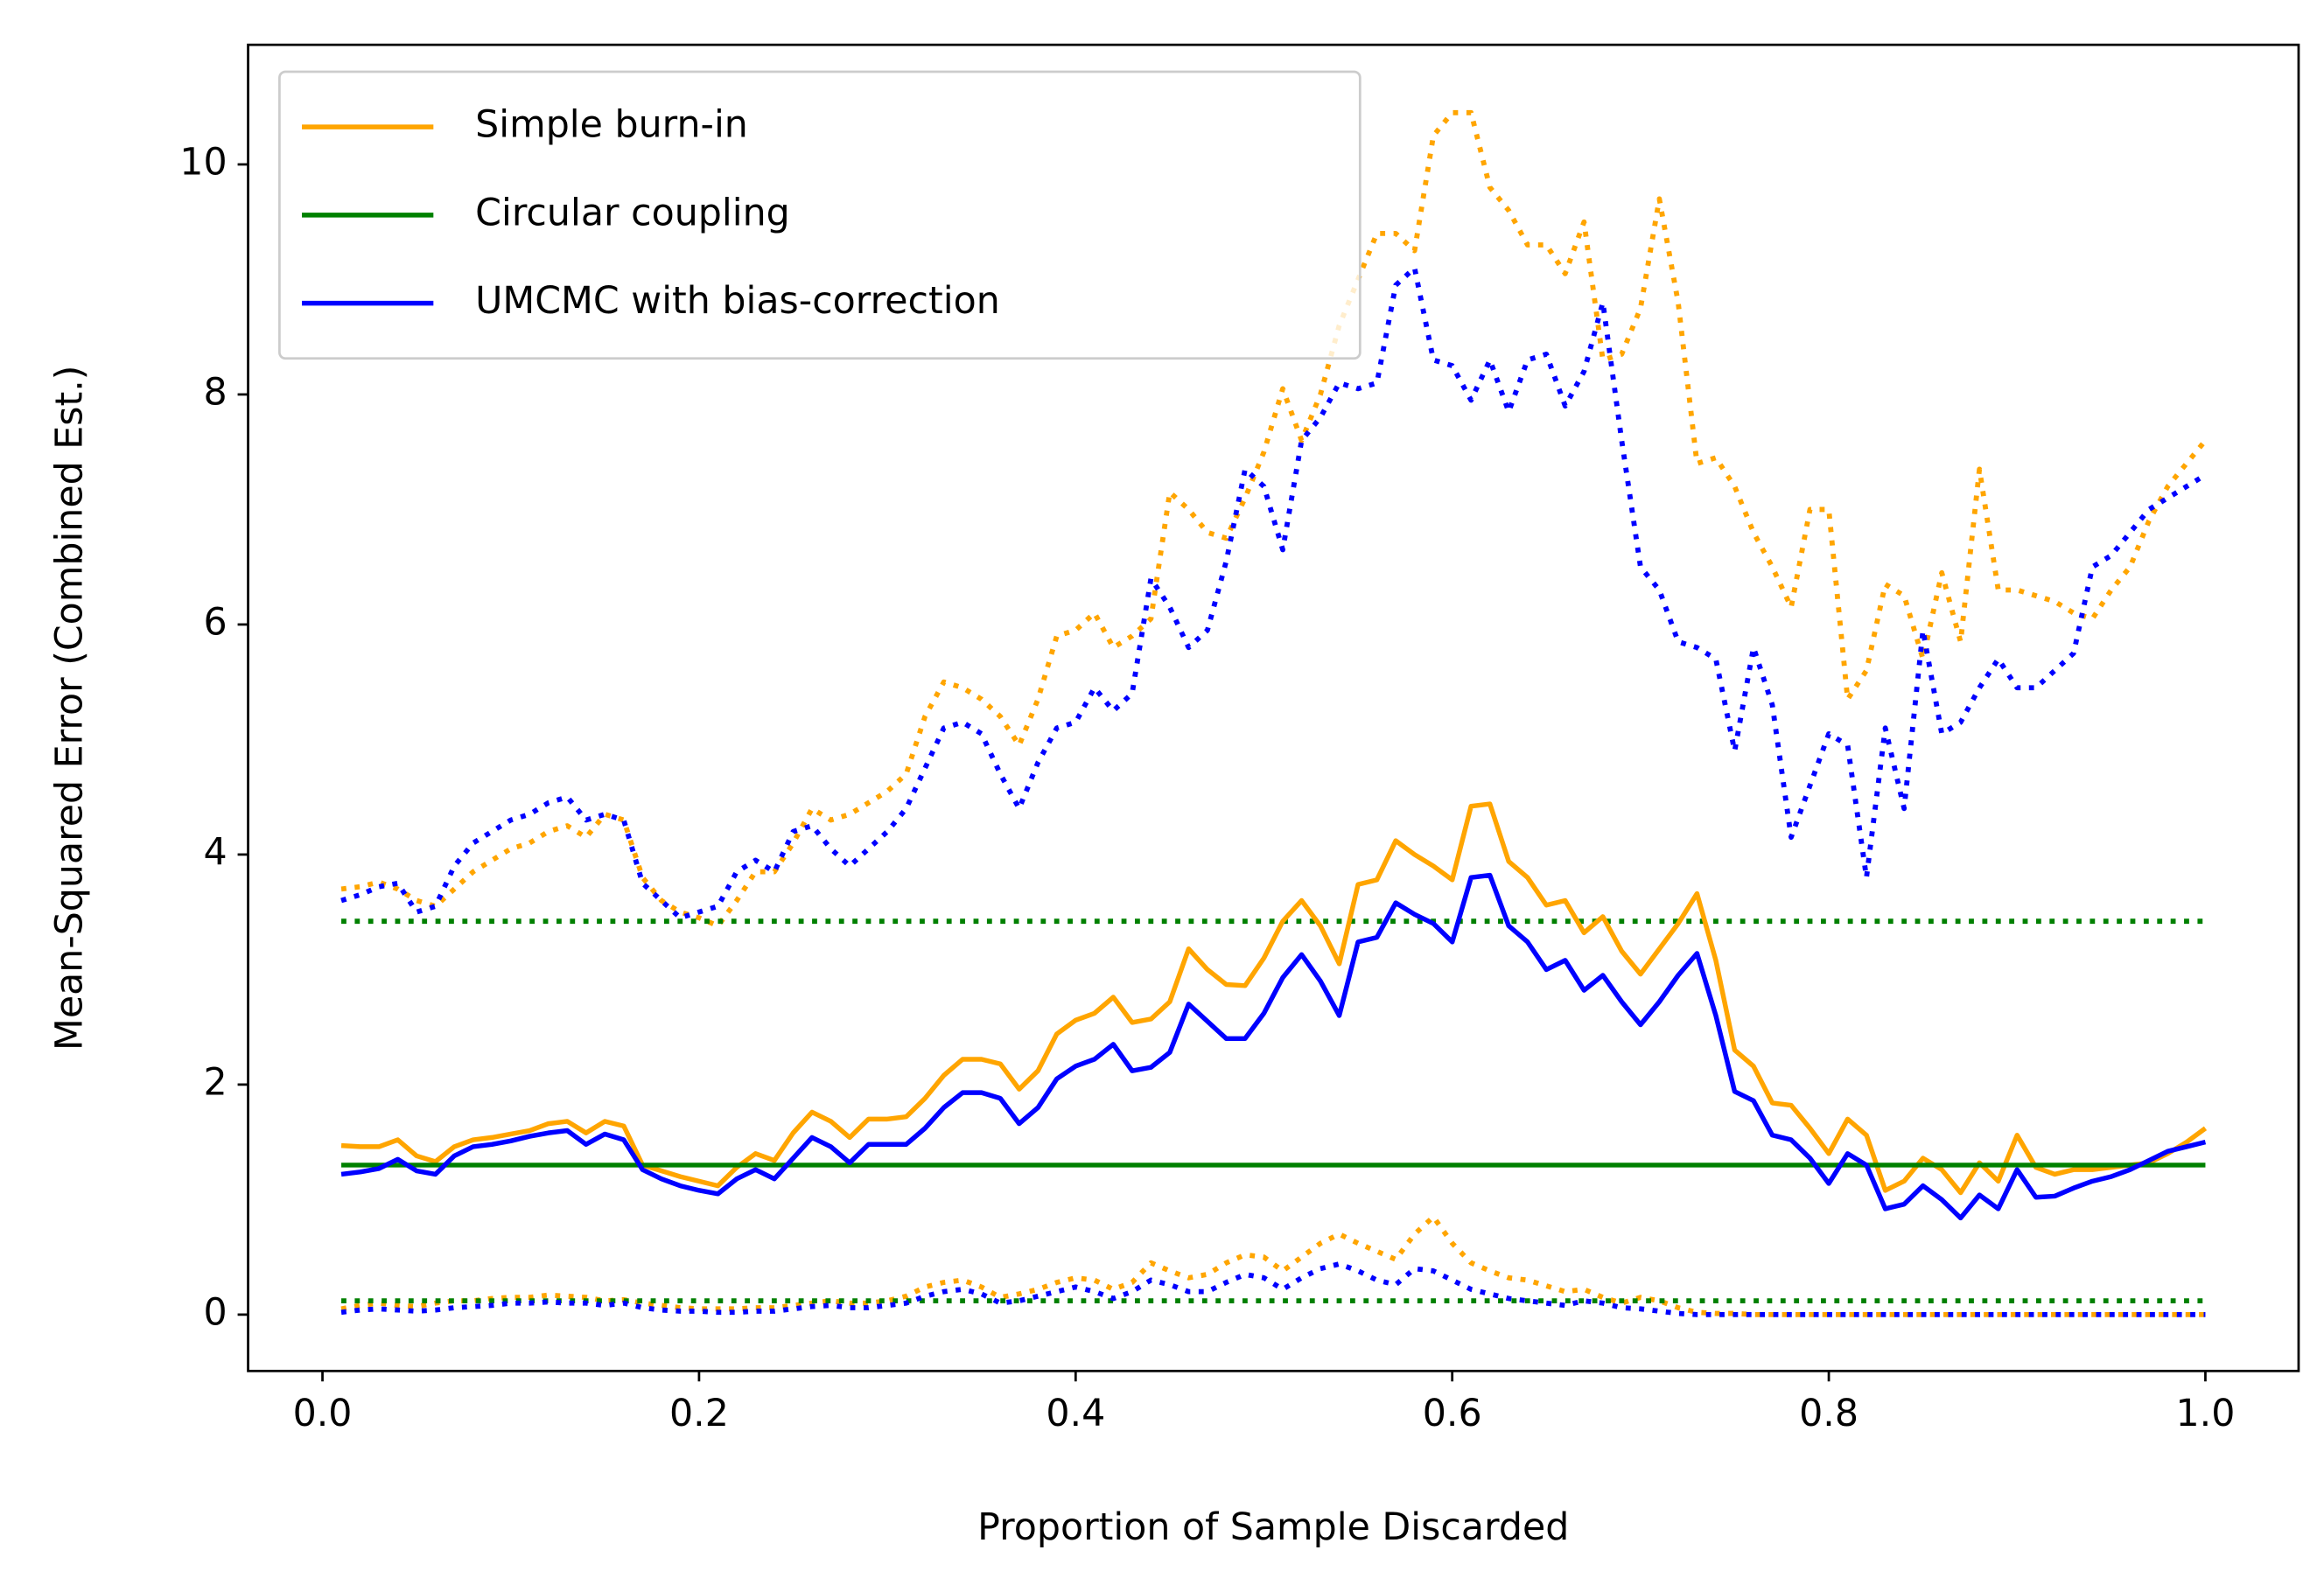 The image size is (2324, 1592). Describe the element at coordinates (1828, 1413) in the screenshot. I see `x-tick-label: 0.8` at that location.